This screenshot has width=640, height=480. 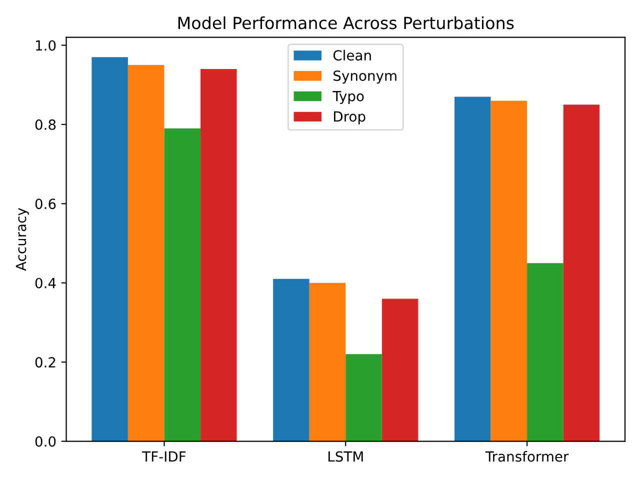 I want to click on legend-label: Drop, so click(x=350, y=117).